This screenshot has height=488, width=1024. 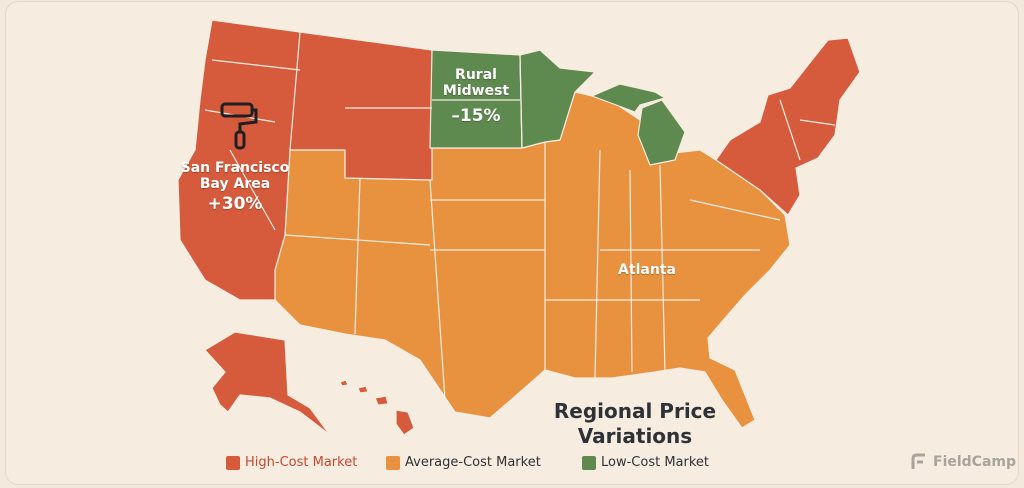 I want to click on legend-swatch-average, so click(x=393, y=462).